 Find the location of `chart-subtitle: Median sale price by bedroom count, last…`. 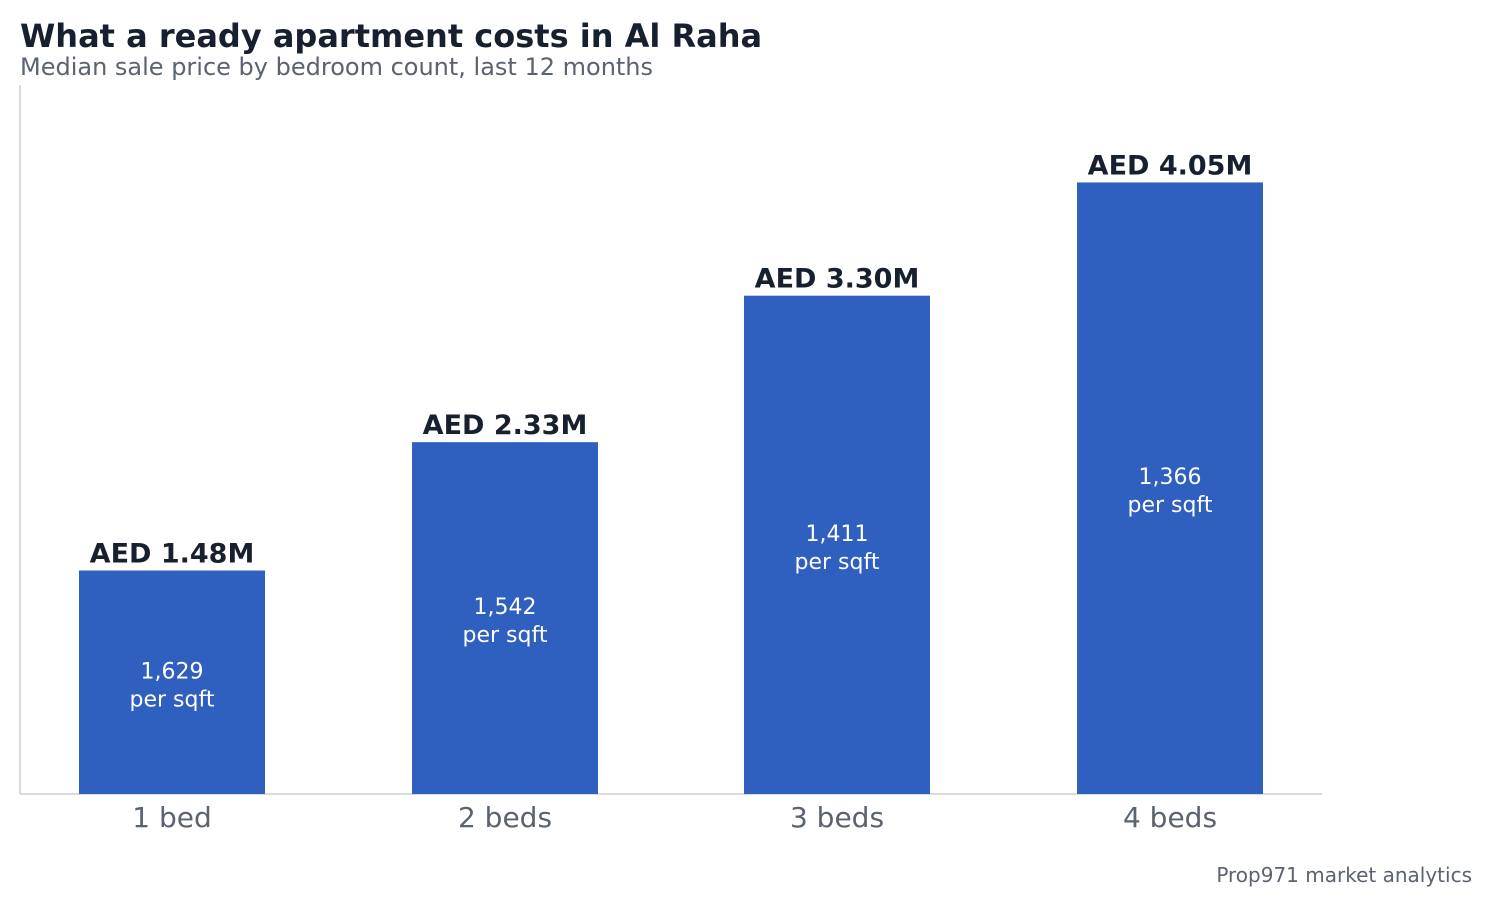

chart-subtitle: Median sale price by bedroom count, last… is located at coordinates (336, 67).